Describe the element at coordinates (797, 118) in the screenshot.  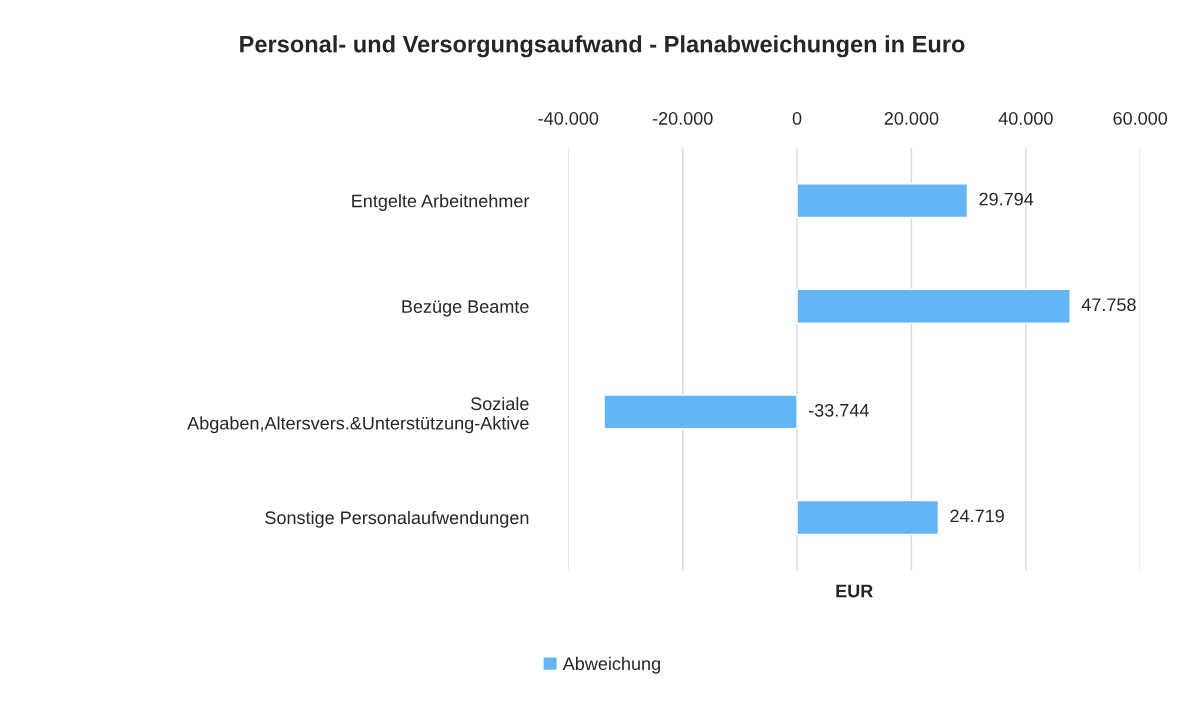
I see `x-tick-label: 0` at that location.